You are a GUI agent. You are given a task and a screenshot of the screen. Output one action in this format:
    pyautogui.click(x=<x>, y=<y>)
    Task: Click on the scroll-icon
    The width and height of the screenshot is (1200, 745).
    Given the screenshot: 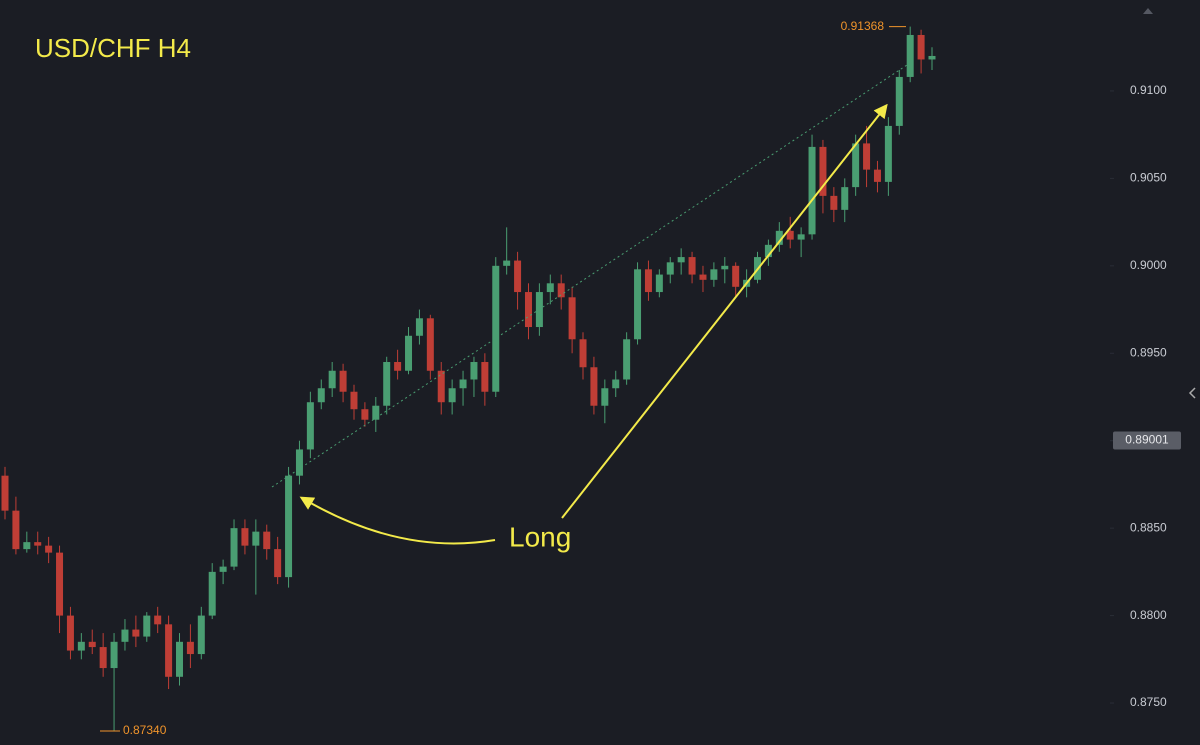 What is the action you would take?
    pyautogui.click(x=1148, y=11)
    